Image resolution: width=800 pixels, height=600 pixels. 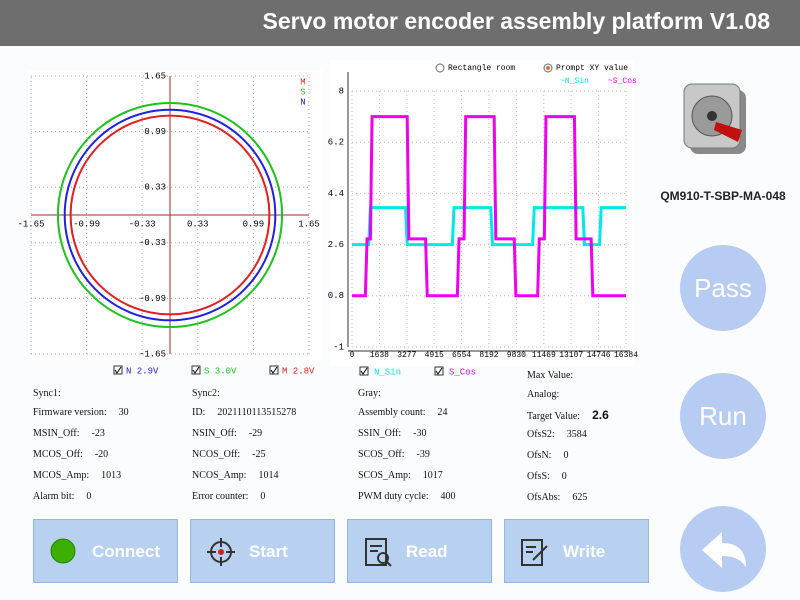 I want to click on checkbox-label: S 3.0V, so click(x=220, y=371).